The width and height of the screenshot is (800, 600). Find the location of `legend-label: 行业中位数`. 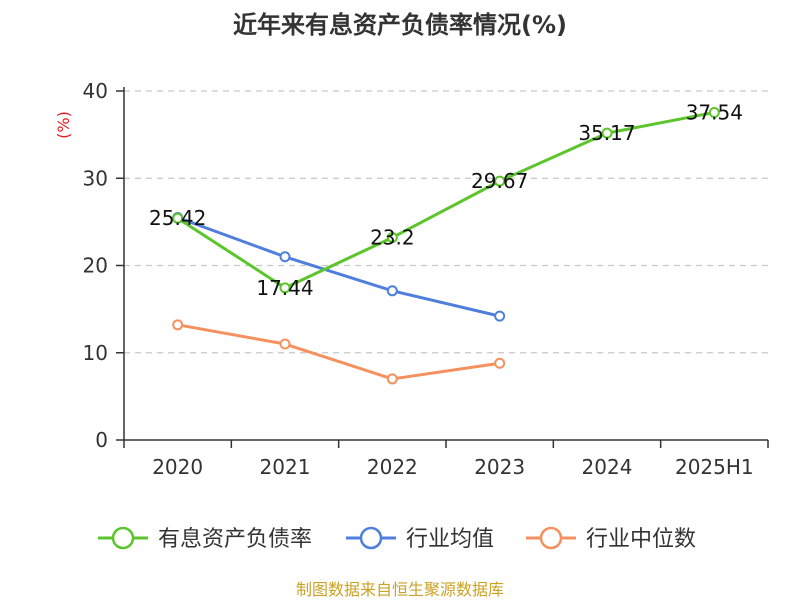

legend-label: 行业中位数 is located at coordinates (641, 539).